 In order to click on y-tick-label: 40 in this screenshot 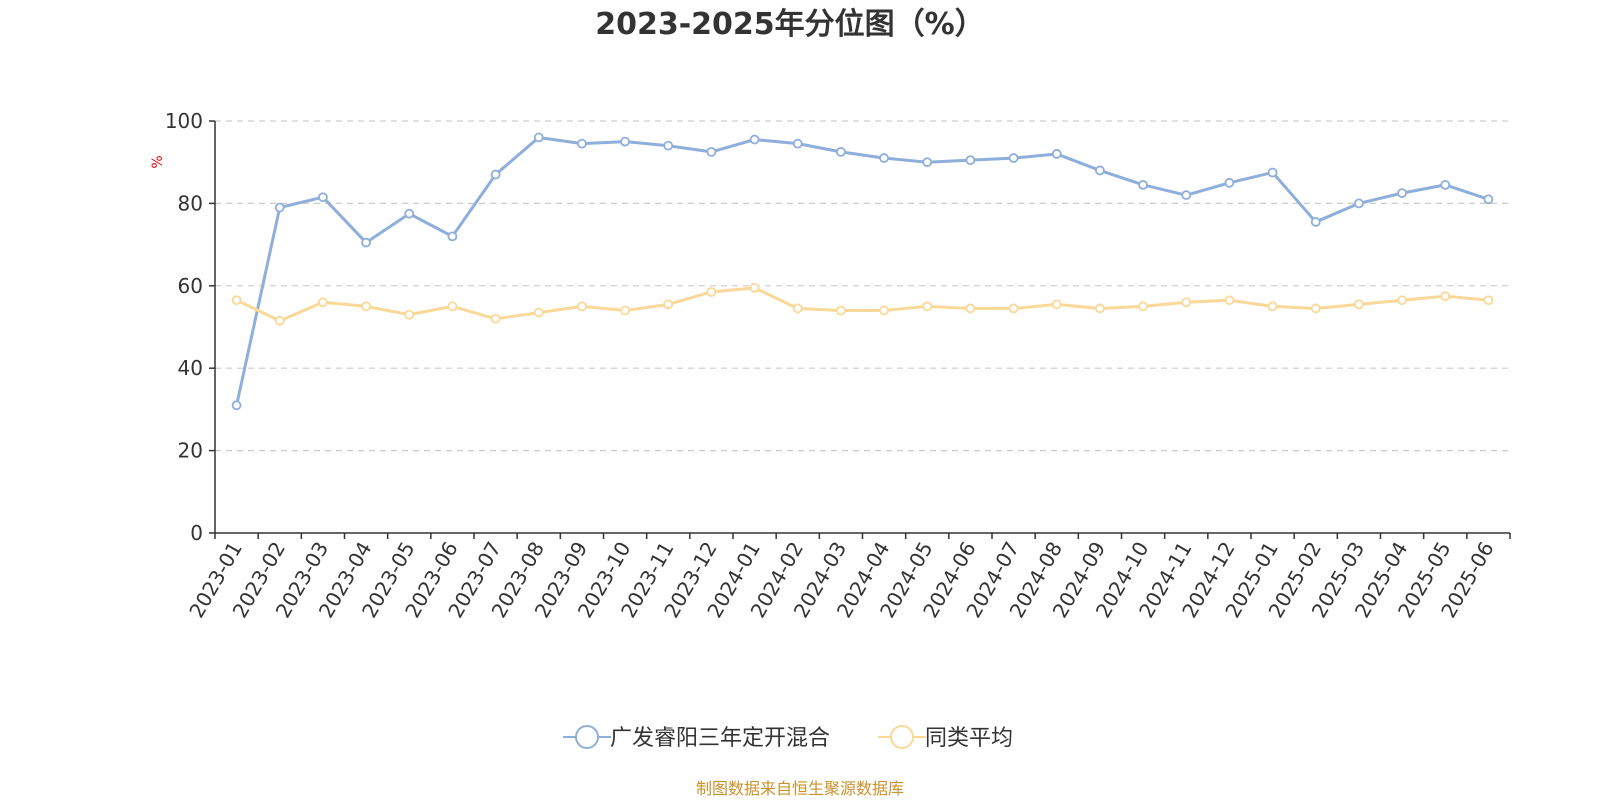, I will do `click(190, 368)`.